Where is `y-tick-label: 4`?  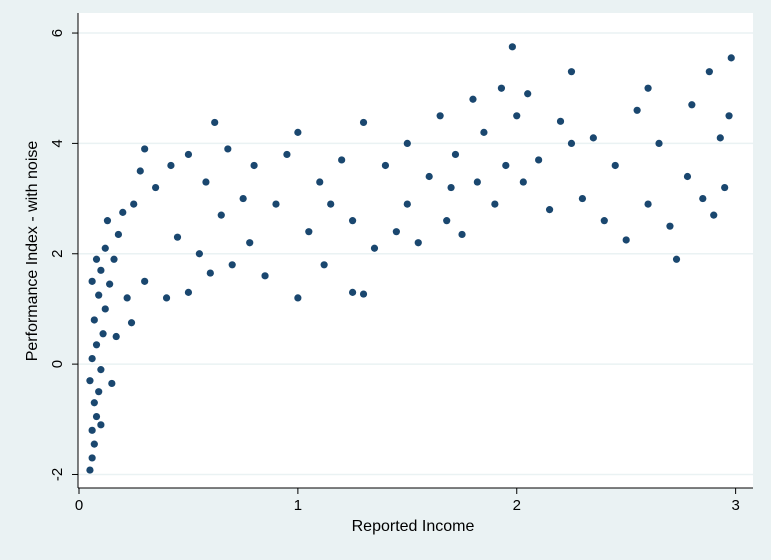 y-tick-label: 4 is located at coordinates (57, 143).